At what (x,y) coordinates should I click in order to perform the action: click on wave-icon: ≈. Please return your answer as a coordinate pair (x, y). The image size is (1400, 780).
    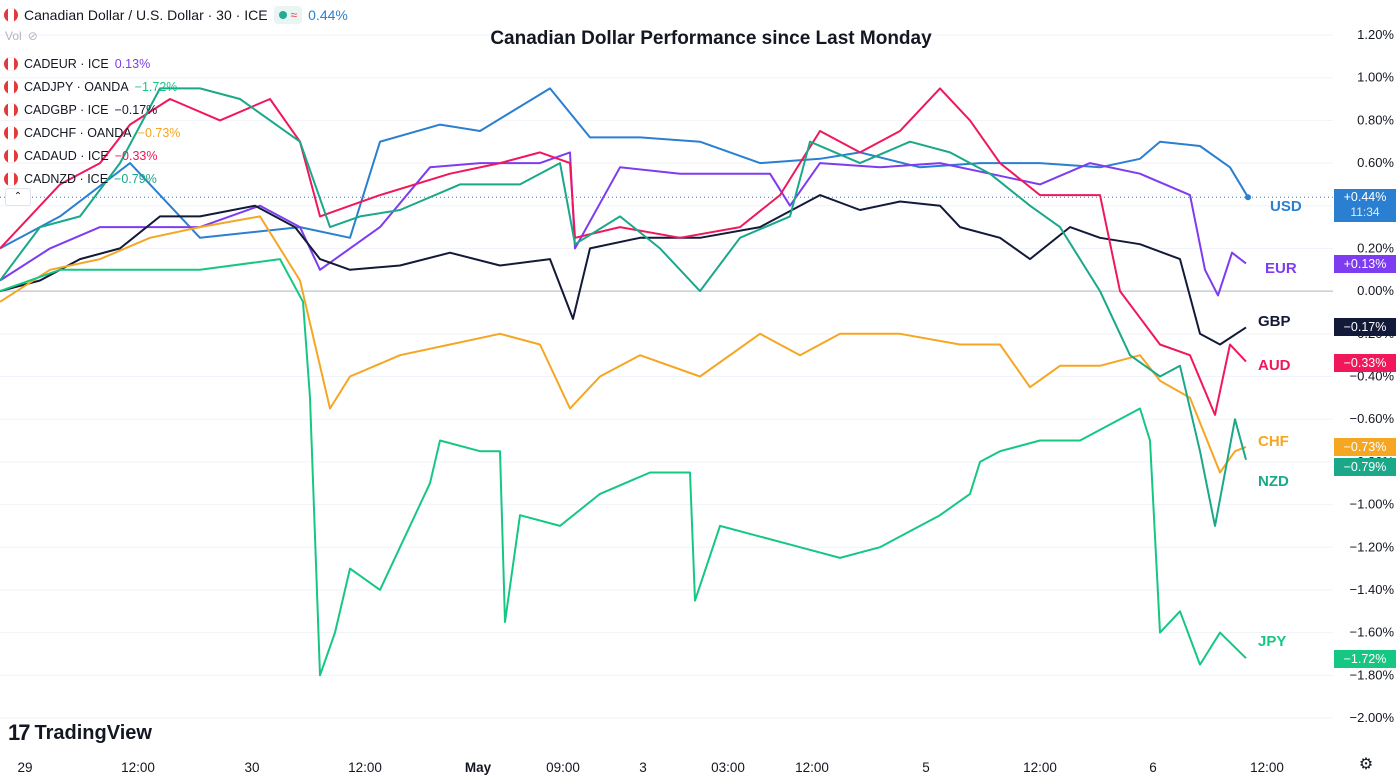
    Looking at the image, I should click on (294, 15).